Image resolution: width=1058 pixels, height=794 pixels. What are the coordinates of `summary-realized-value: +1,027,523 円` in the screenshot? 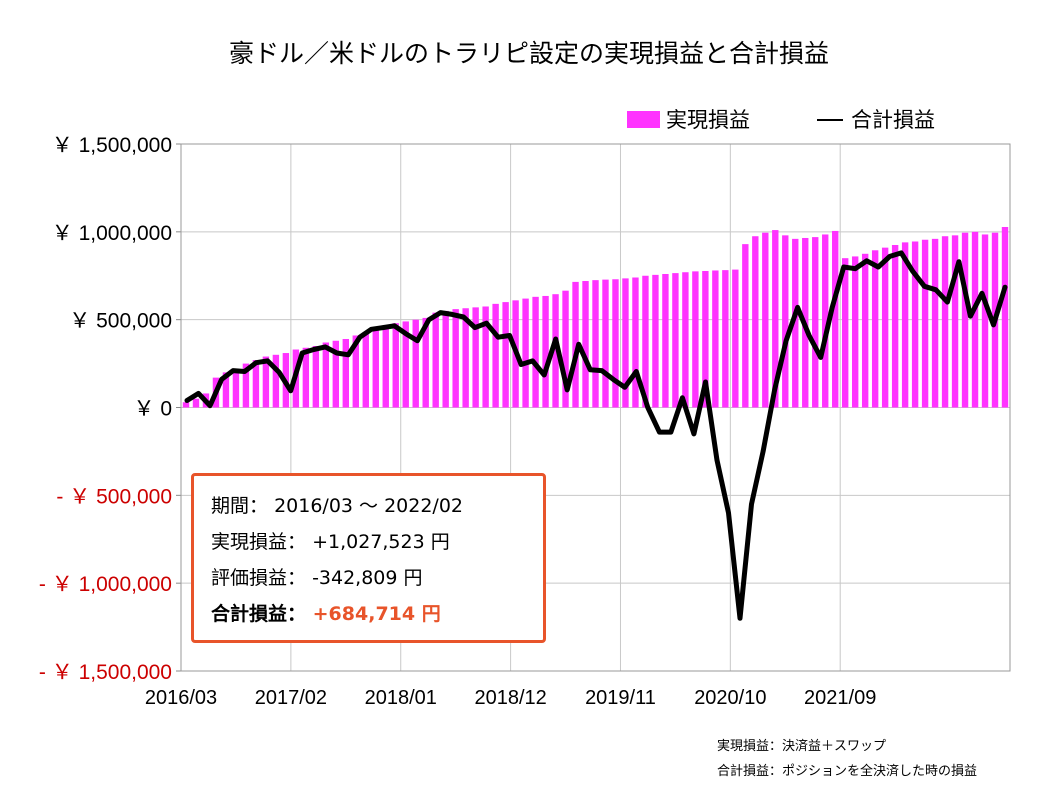 It's located at (381, 542).